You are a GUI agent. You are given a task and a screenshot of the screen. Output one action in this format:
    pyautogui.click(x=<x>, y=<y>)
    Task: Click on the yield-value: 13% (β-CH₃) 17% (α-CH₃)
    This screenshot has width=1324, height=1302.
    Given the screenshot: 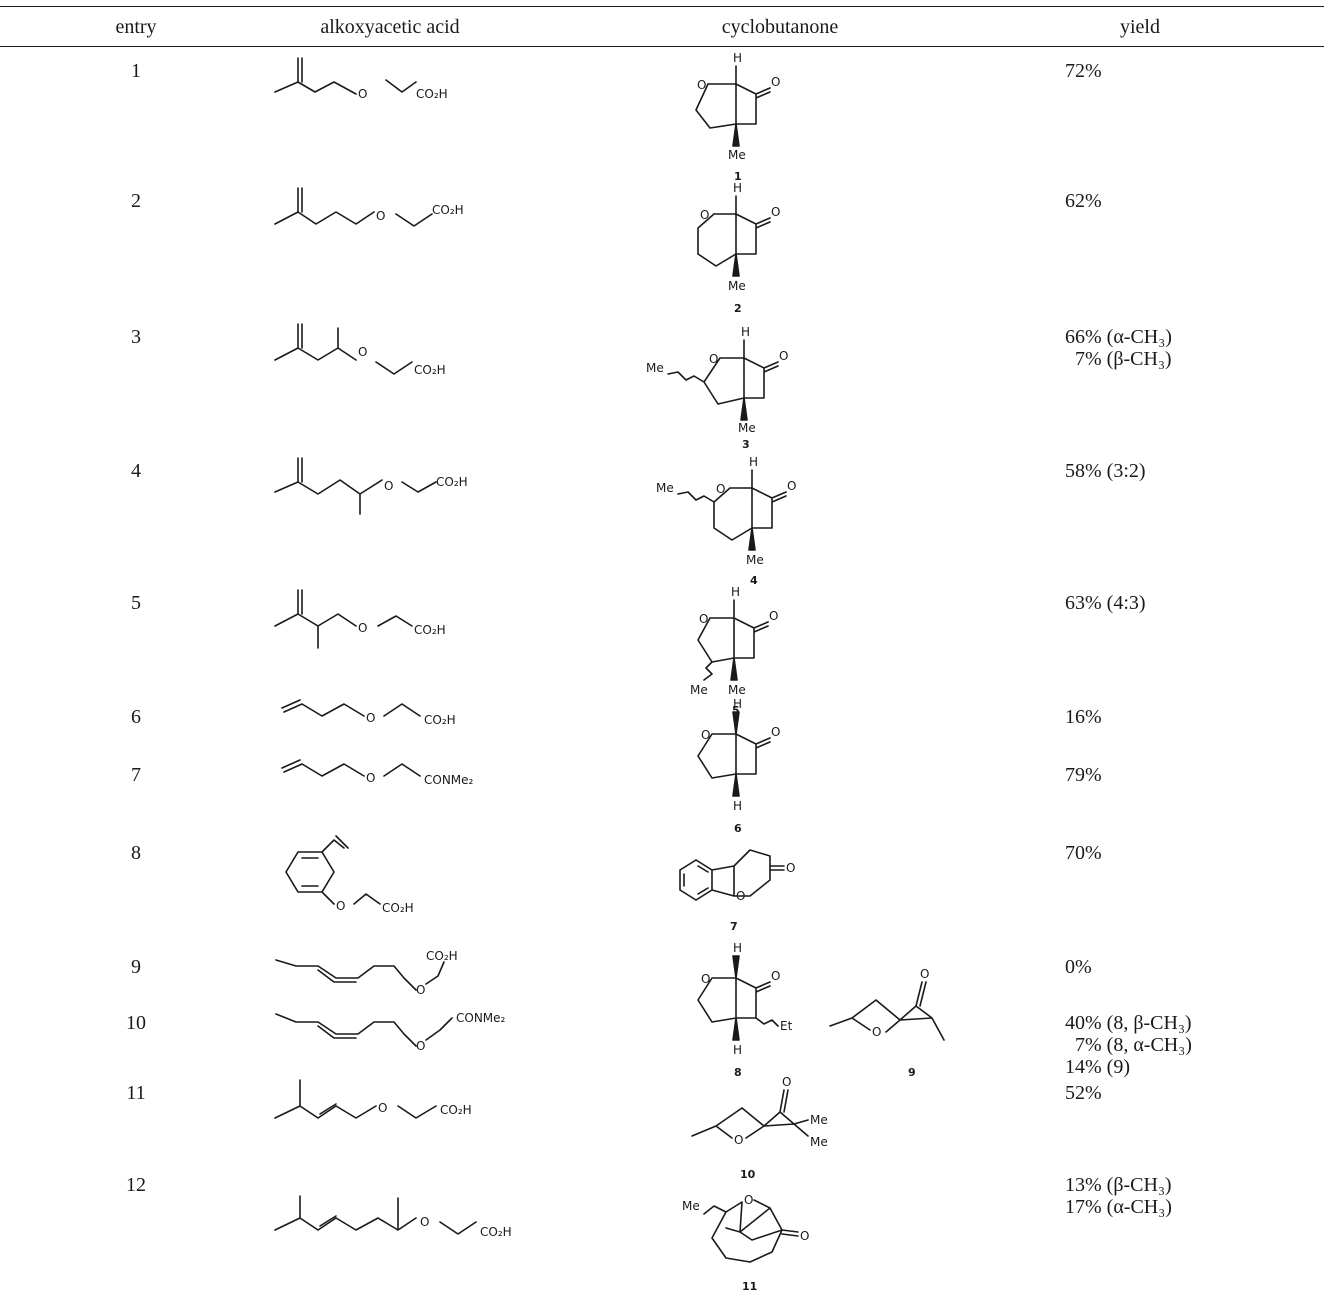 What is the action you would take?
    pyautogui.click(x=1118, y=1196)
    